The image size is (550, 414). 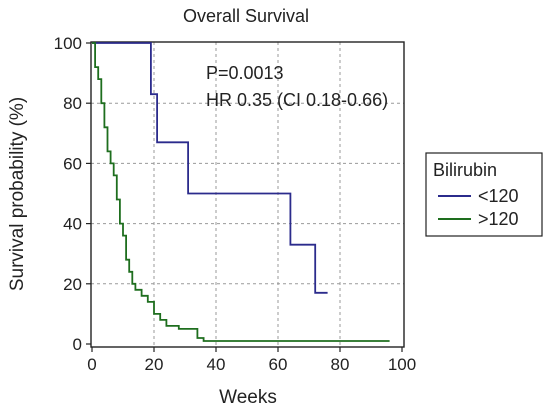 What do you see at coordinates (154, 364) in the screenshot?
I see `x-tick-label-20: 20` at bounding box center [154, 364].